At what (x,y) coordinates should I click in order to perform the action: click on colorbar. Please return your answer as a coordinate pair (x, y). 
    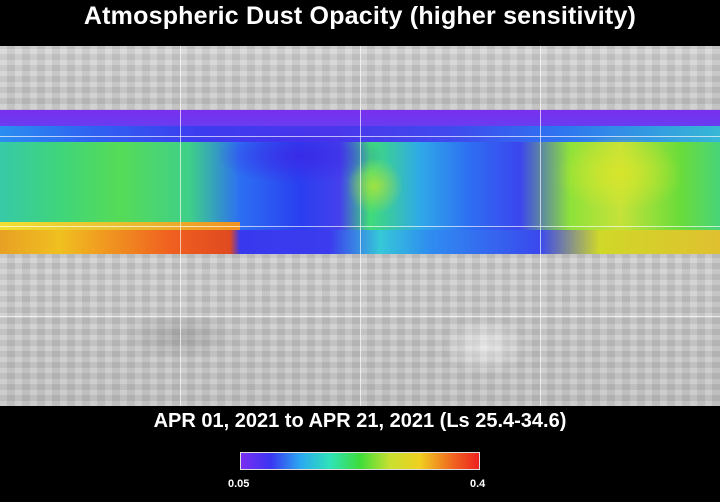
    Looking at the image, I should click on (360, 461).